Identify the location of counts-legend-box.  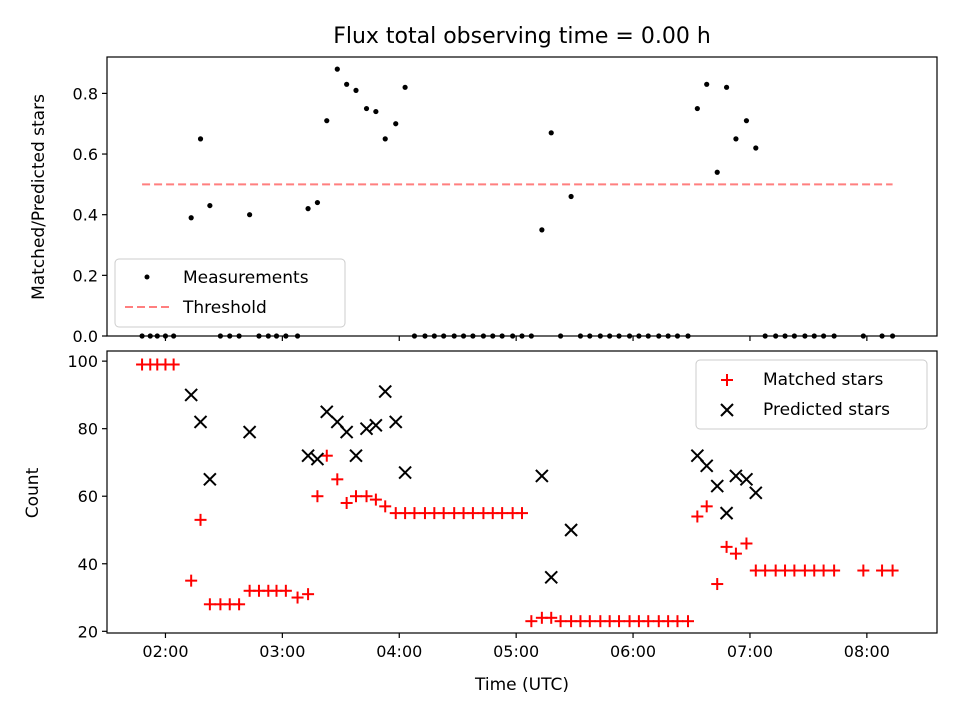
(811, 394).